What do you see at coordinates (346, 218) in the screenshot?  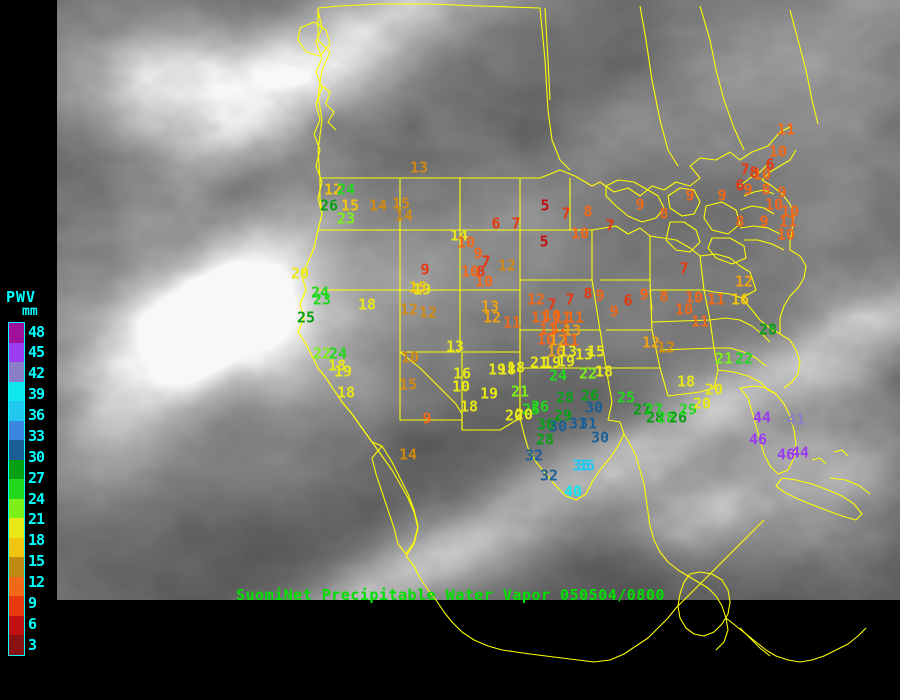 I see `station-pwv-value: 23` at bounding box center [346, 218].